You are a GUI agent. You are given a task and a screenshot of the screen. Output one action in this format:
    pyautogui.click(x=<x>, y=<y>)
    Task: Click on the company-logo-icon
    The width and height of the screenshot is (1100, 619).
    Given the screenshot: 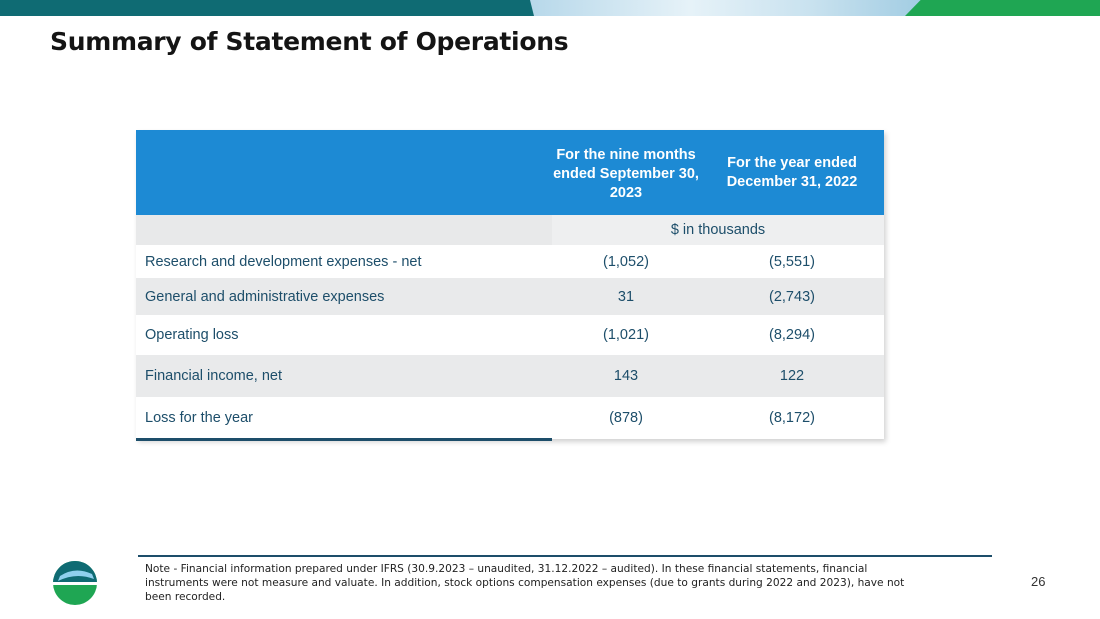 What is the action you would take?
    pyautogui.click(x=75, y=583)
    